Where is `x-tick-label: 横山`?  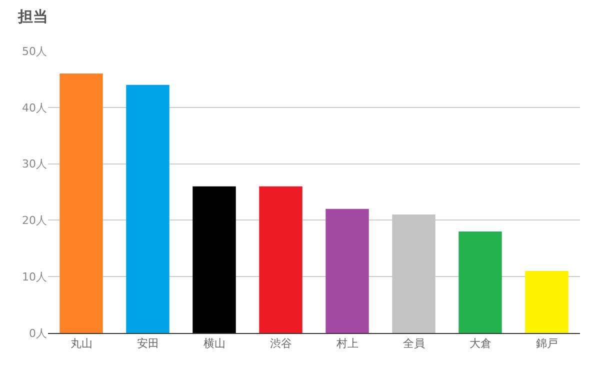 x-tick-label: 横山 is located at coordinates (214, 343).